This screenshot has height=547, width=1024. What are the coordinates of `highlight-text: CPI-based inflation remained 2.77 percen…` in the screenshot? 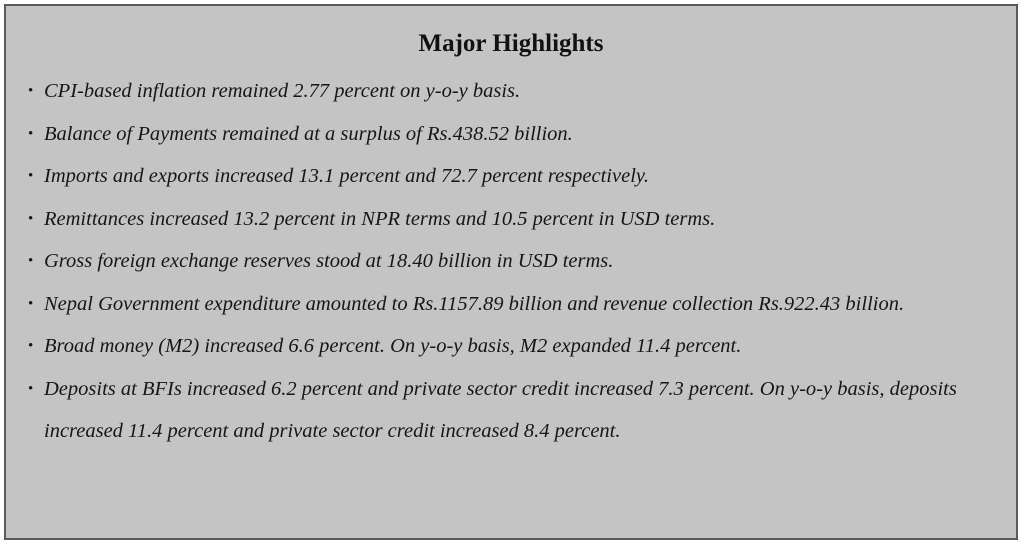 It's located at (282, 91).